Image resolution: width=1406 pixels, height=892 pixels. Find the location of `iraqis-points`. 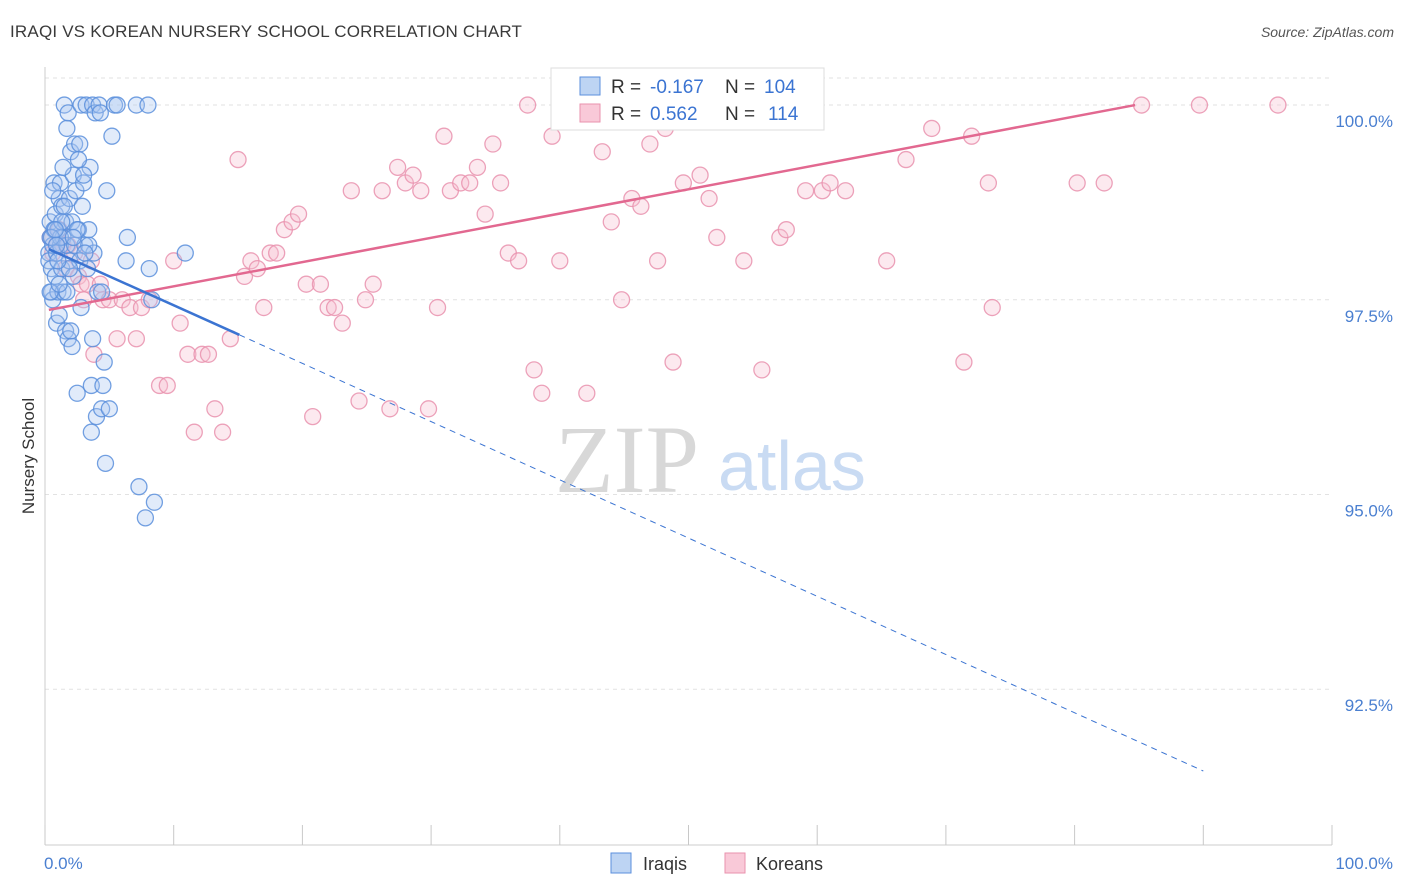

iraqis-points is located at coordinates (117, 311).